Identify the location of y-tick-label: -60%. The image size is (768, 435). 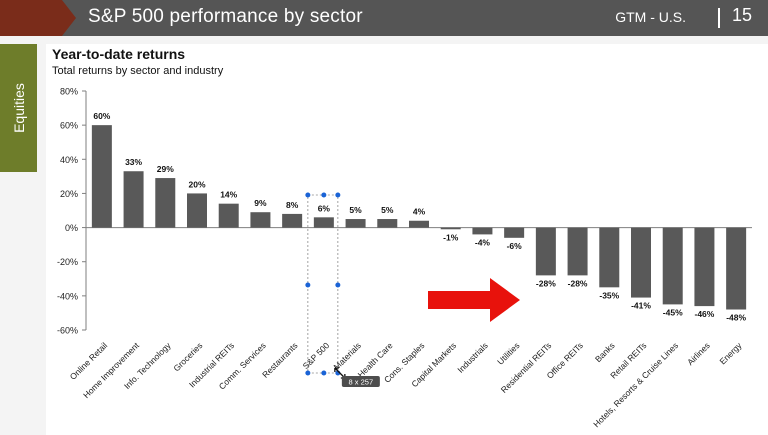
(67, 331).